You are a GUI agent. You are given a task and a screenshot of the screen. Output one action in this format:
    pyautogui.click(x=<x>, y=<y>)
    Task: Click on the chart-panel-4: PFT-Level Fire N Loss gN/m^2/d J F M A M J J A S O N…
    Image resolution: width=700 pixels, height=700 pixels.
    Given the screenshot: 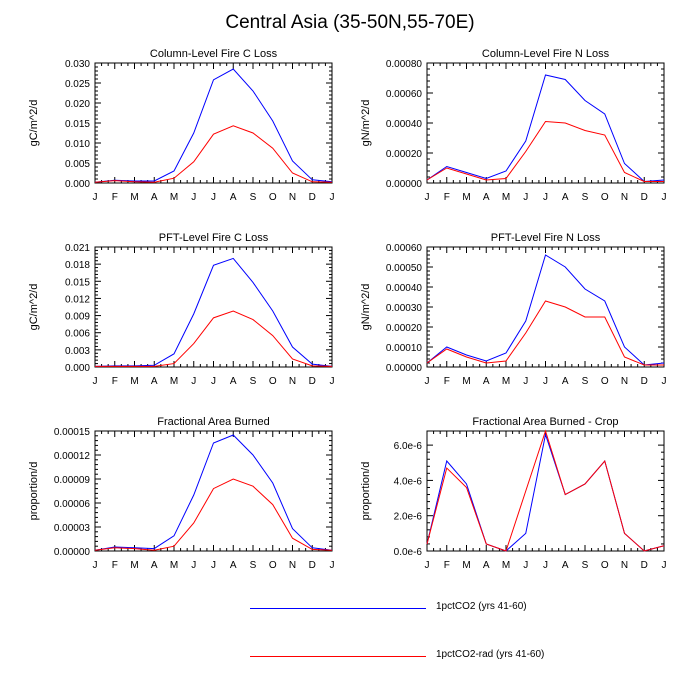 What is the action you would take?
    pyautogui.click(x=513, y=309)
    